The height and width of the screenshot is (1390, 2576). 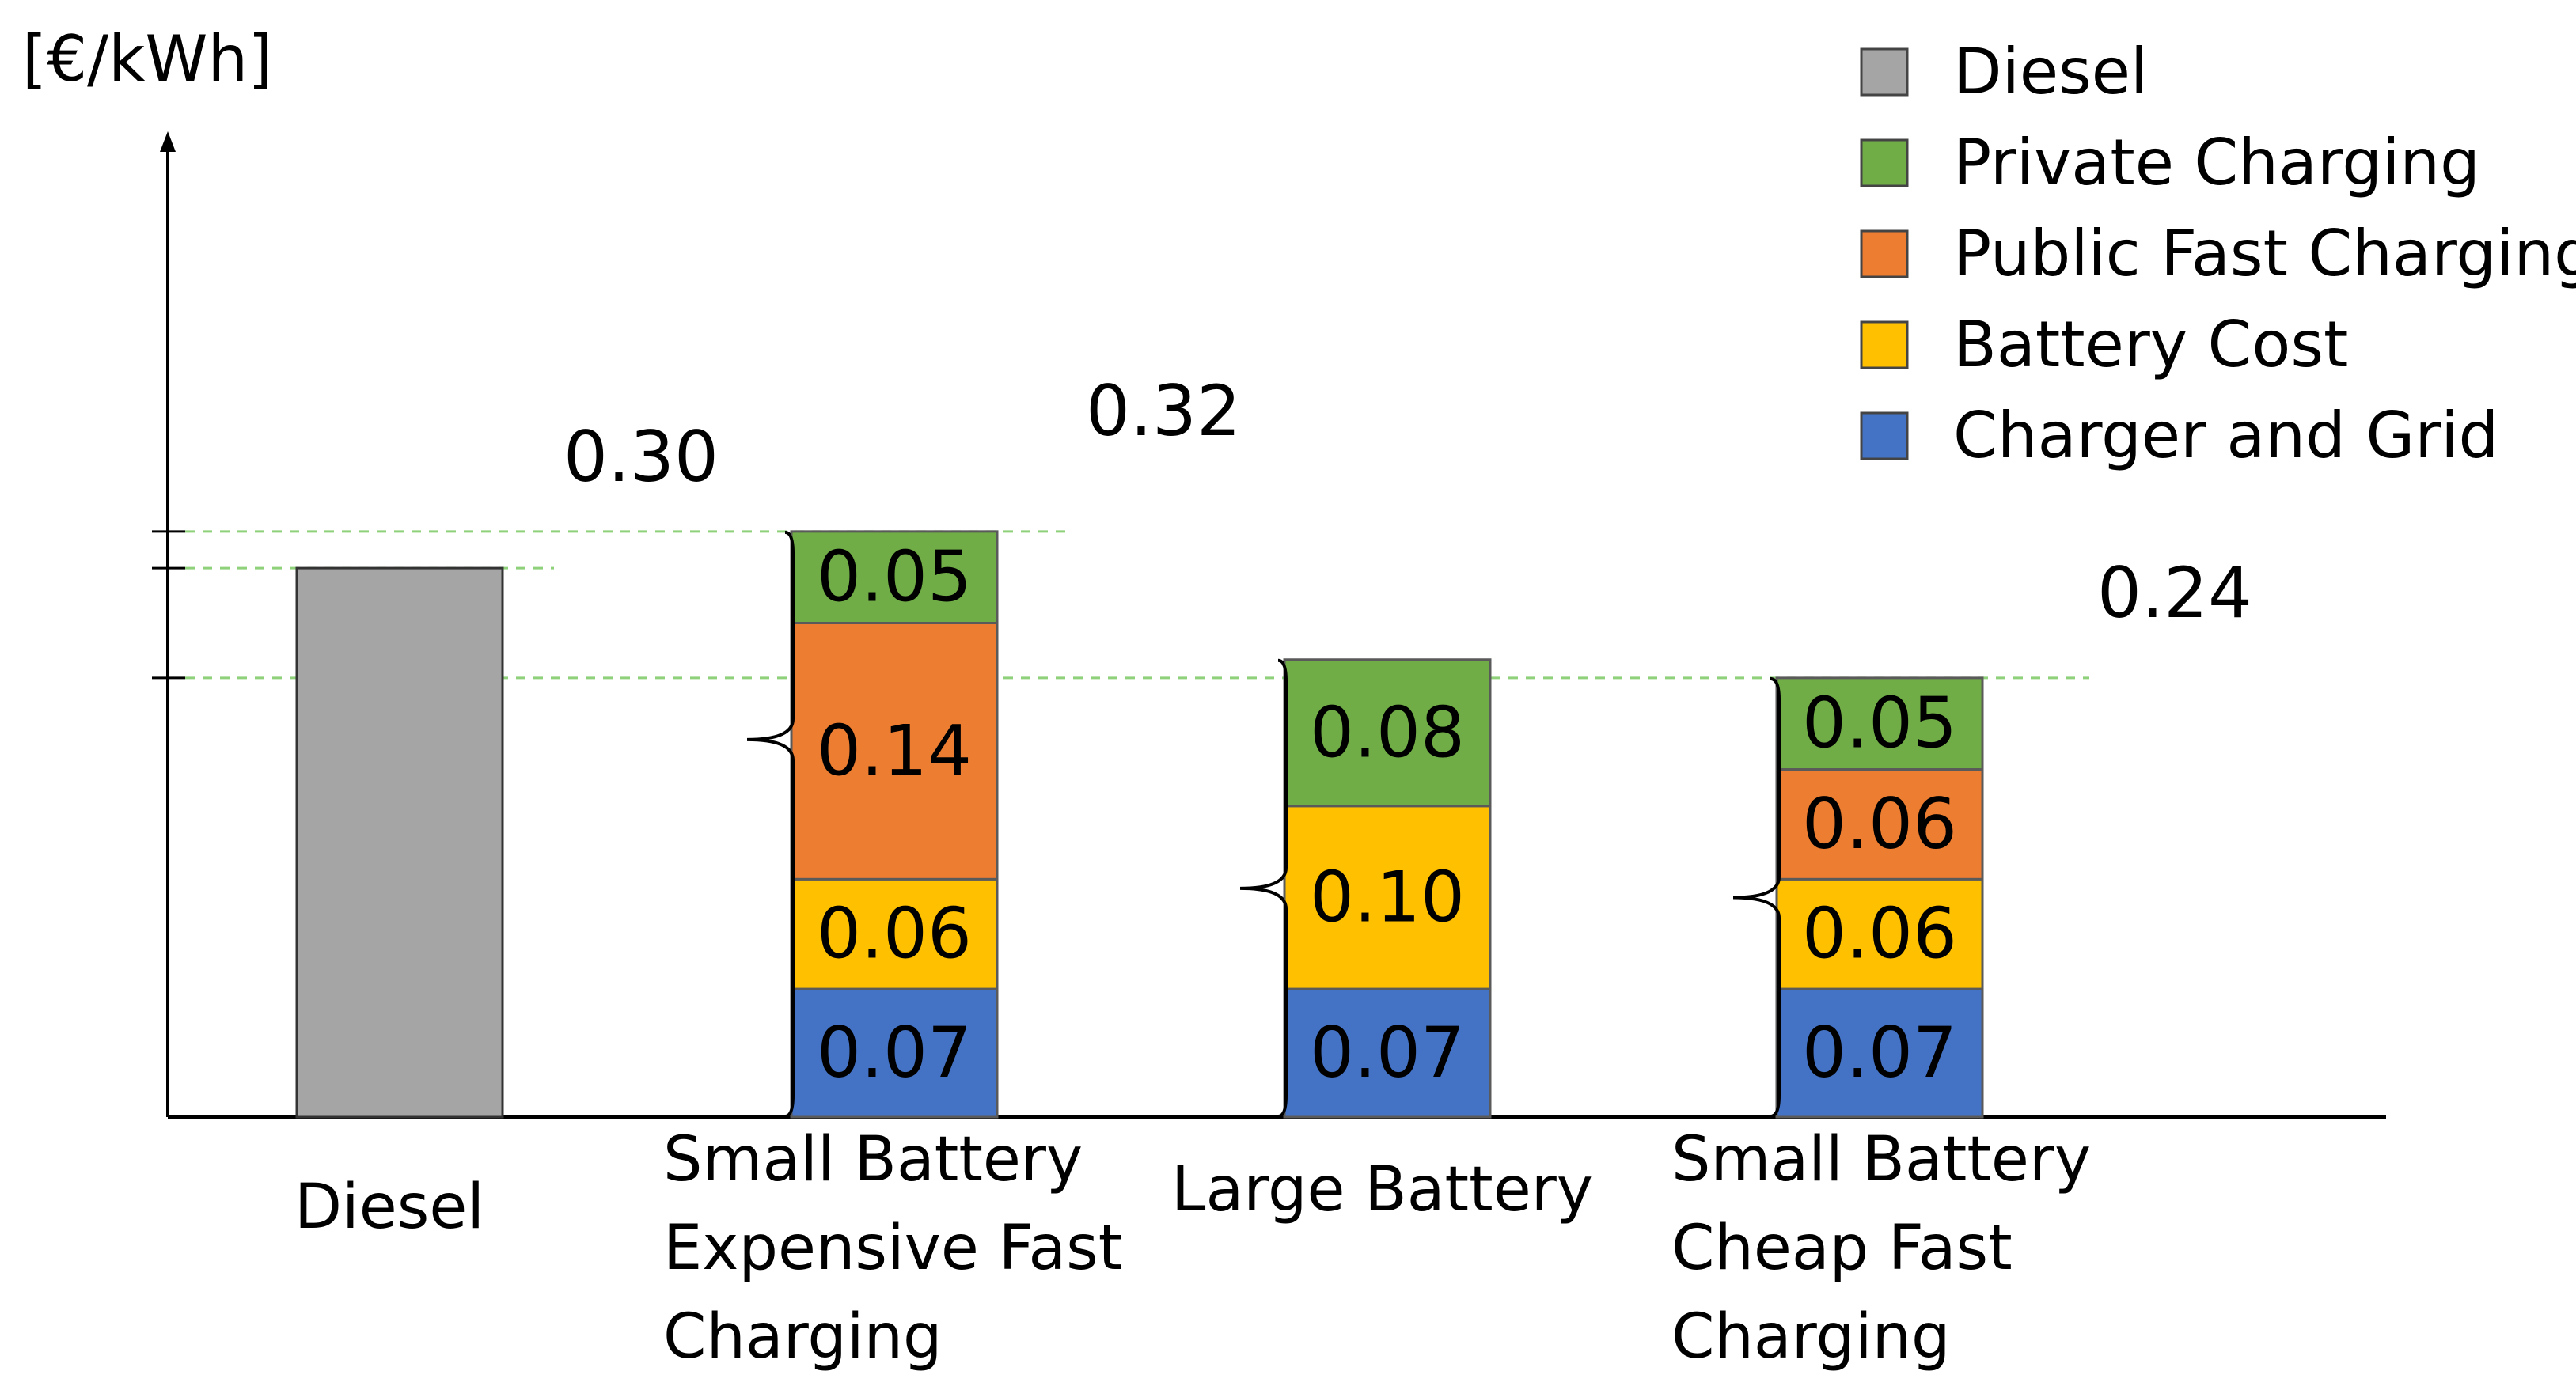 What do you see at coordinates (1163, 411) in the screenshot?
I see `total-annotation: 0.32` at bounding box center [1163, 411].